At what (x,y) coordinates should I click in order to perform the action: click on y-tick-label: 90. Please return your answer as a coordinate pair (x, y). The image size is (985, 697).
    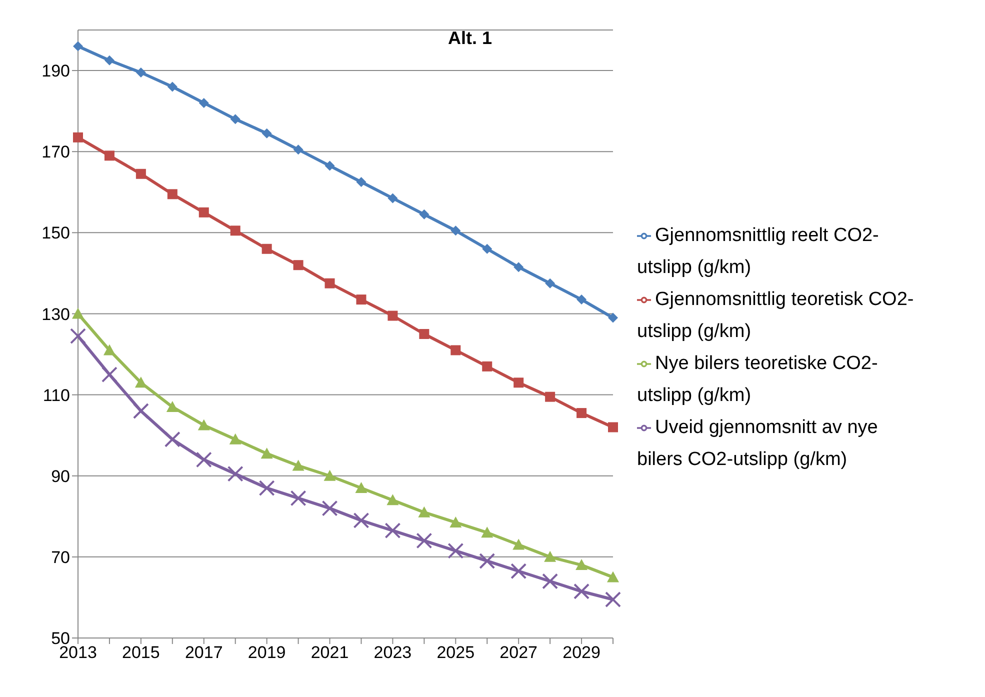
    Looking at the image, I should click on (60, 476).